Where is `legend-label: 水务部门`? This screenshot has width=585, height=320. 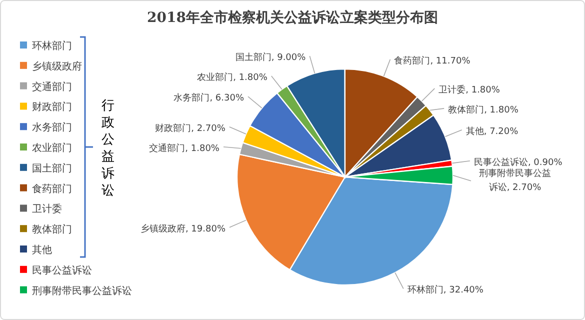
legend-label: 水务部门 is located at coordinates (52, 128).